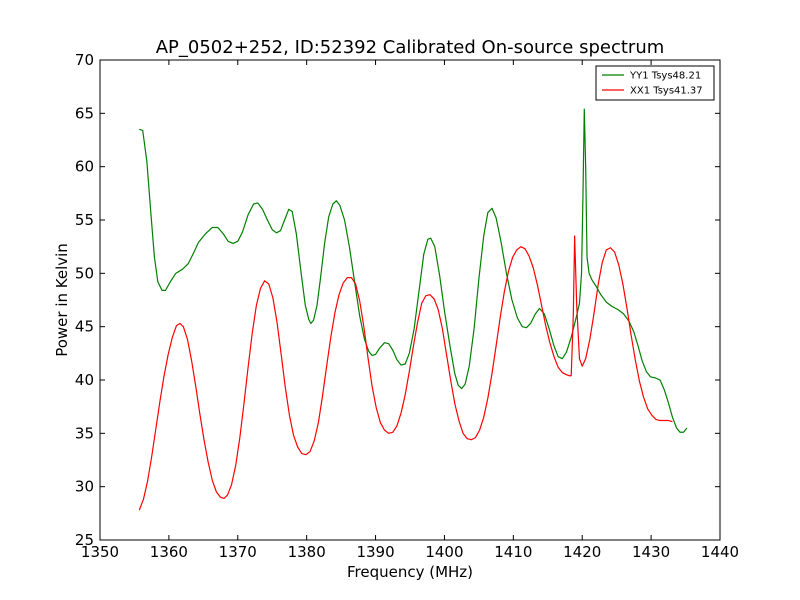  Describe the element at coordinates (100, 552) in the screenshot. I see `x-tick-label: 1350` at that location.